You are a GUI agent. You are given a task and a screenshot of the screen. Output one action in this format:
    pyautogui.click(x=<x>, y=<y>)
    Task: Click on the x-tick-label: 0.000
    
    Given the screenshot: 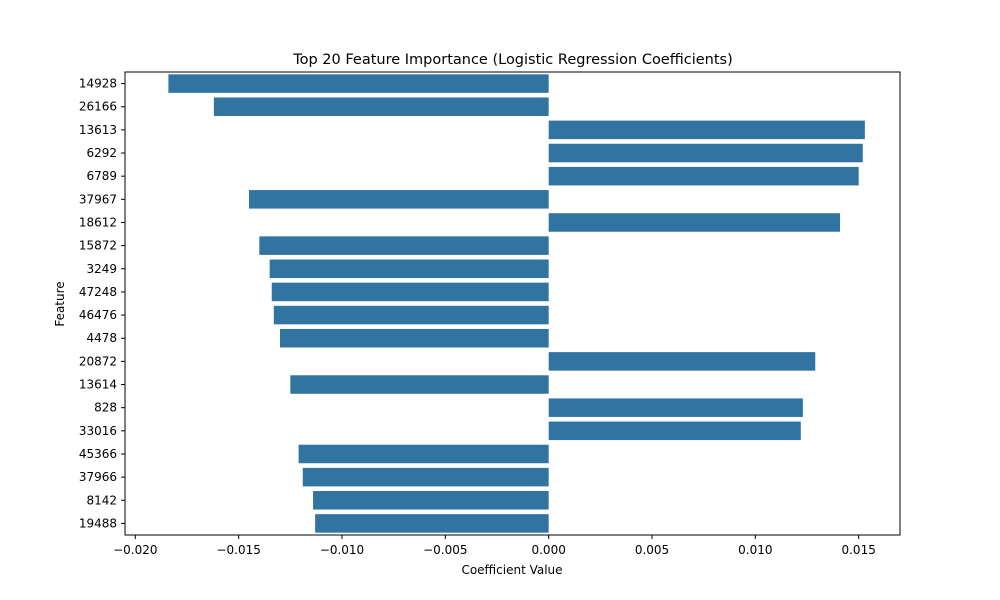 What is the action you would take?
    pyautogui.click(x=548, y=550)
    